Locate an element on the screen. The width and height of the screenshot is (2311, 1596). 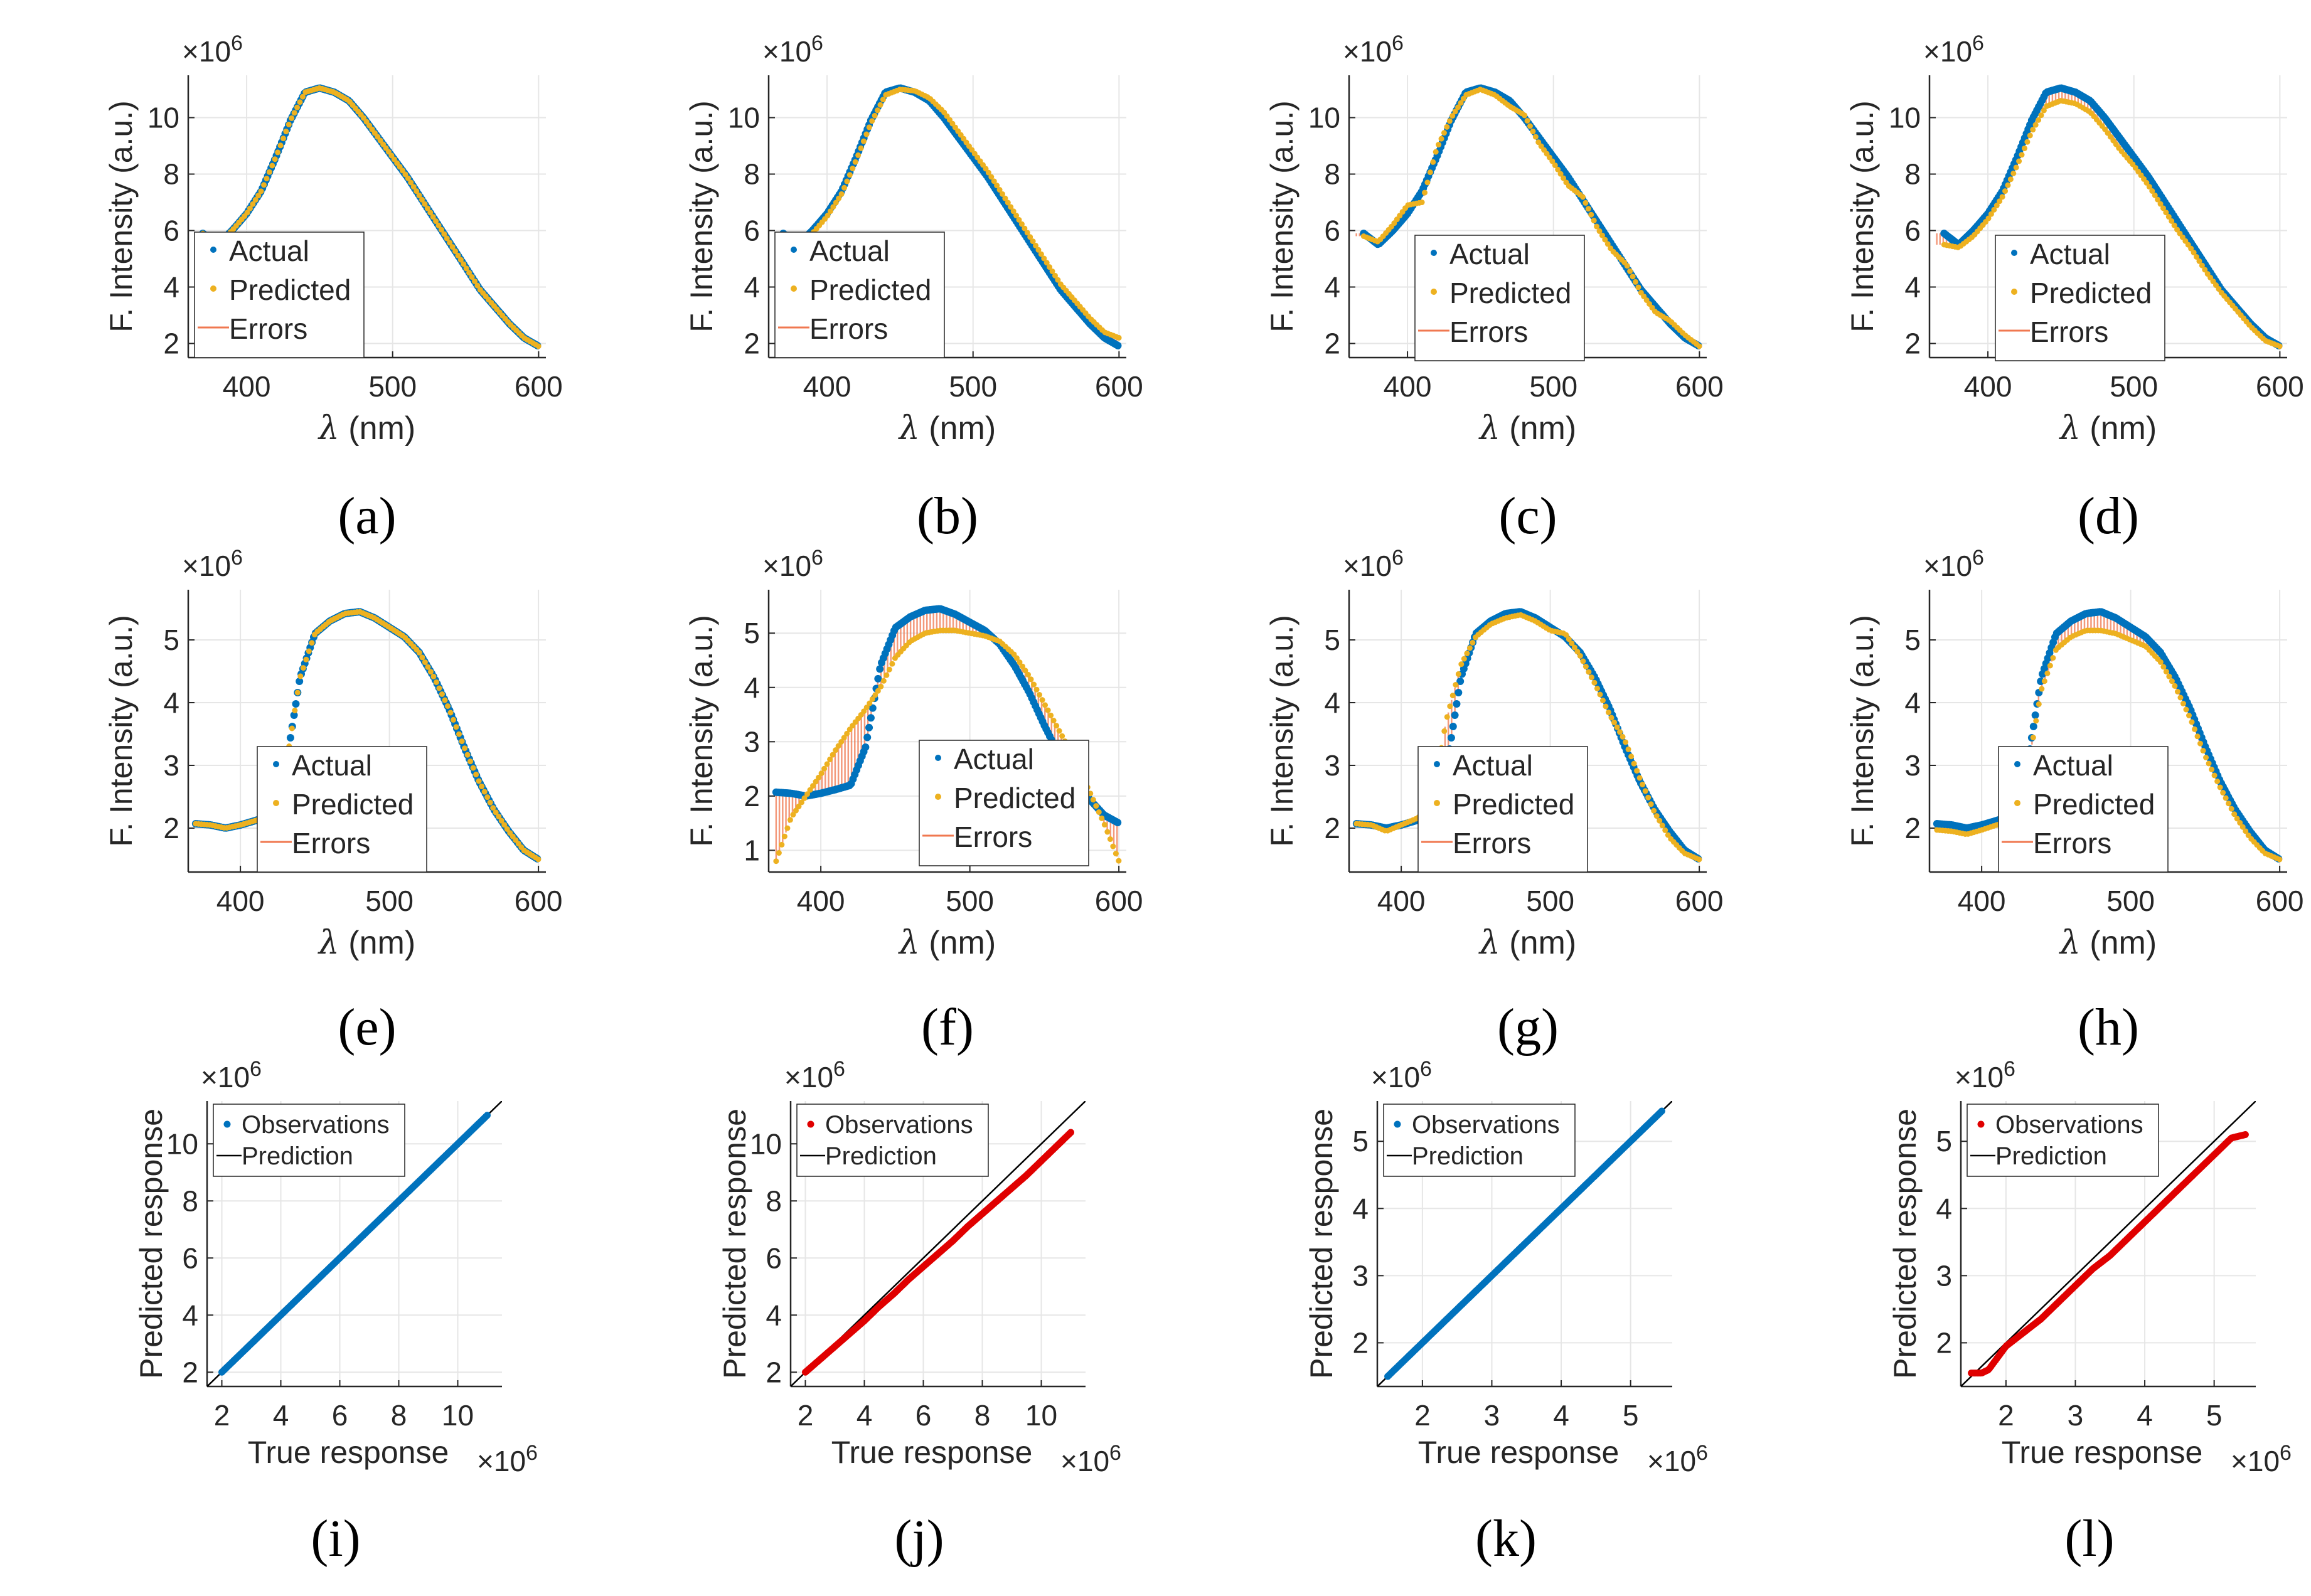
x-tick-label: 4 is located at coordinates (1561, 1415).